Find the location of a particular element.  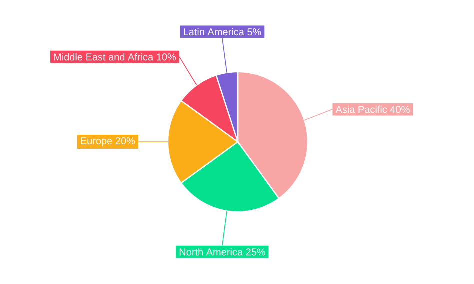

slice-label: Latin America is located at coordinates (214, 32).